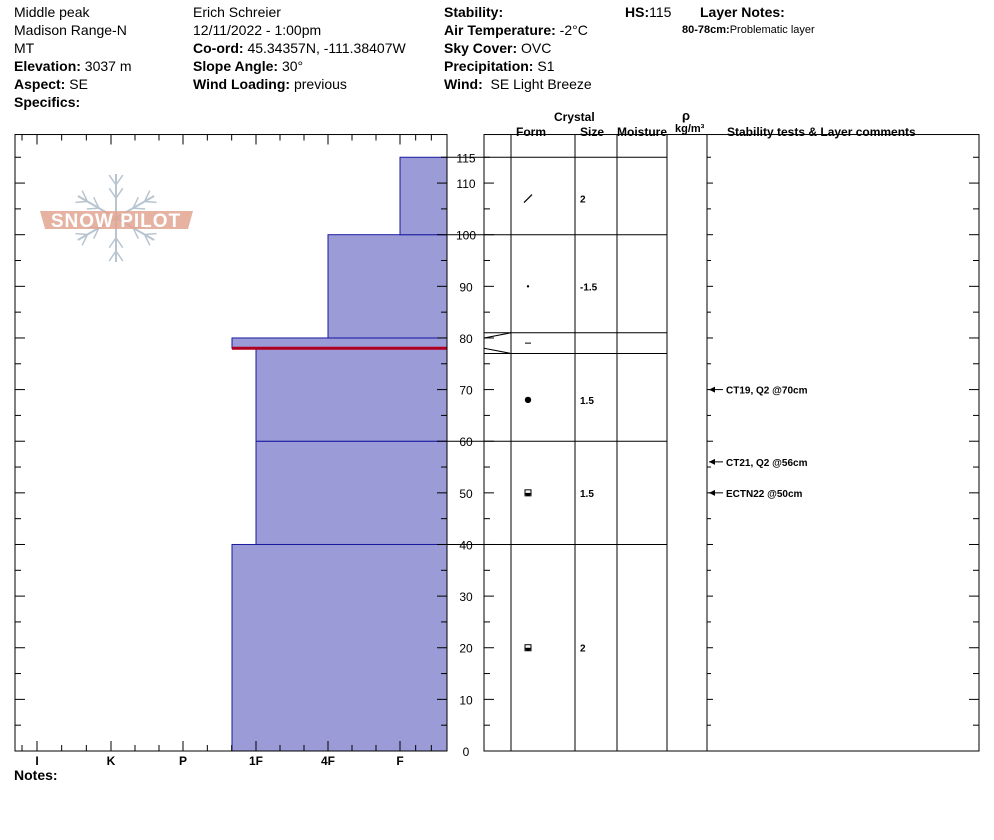 The width and height of the screenshot is (994, 840). Describe the element at coordinates (466, 287) in the screenshot. I see `depth-label: 90` at that location.